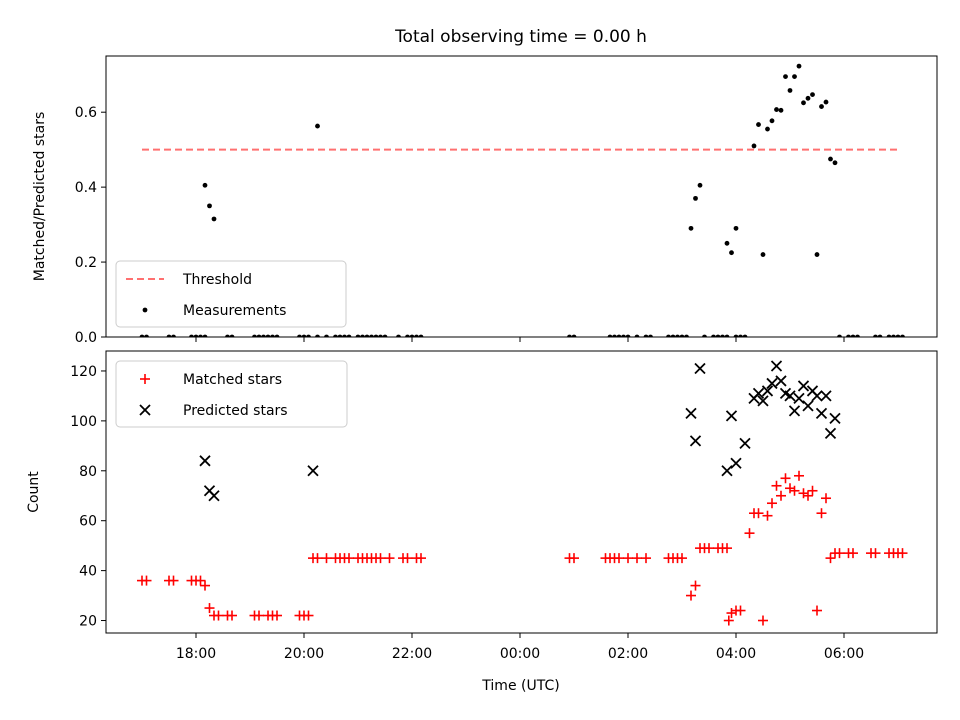 The width and height of the screenshot is (960, 720). I want to click on y-tick-label: 20, so click(88, 622).